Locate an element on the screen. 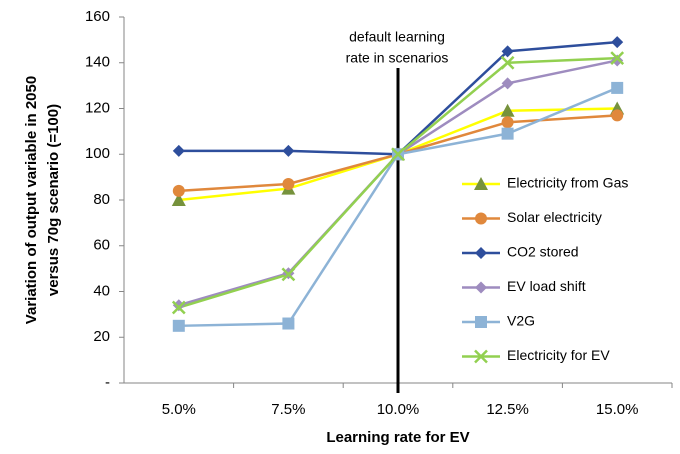  x-tick-label: 12.5% is located at coordinates (507, 409).